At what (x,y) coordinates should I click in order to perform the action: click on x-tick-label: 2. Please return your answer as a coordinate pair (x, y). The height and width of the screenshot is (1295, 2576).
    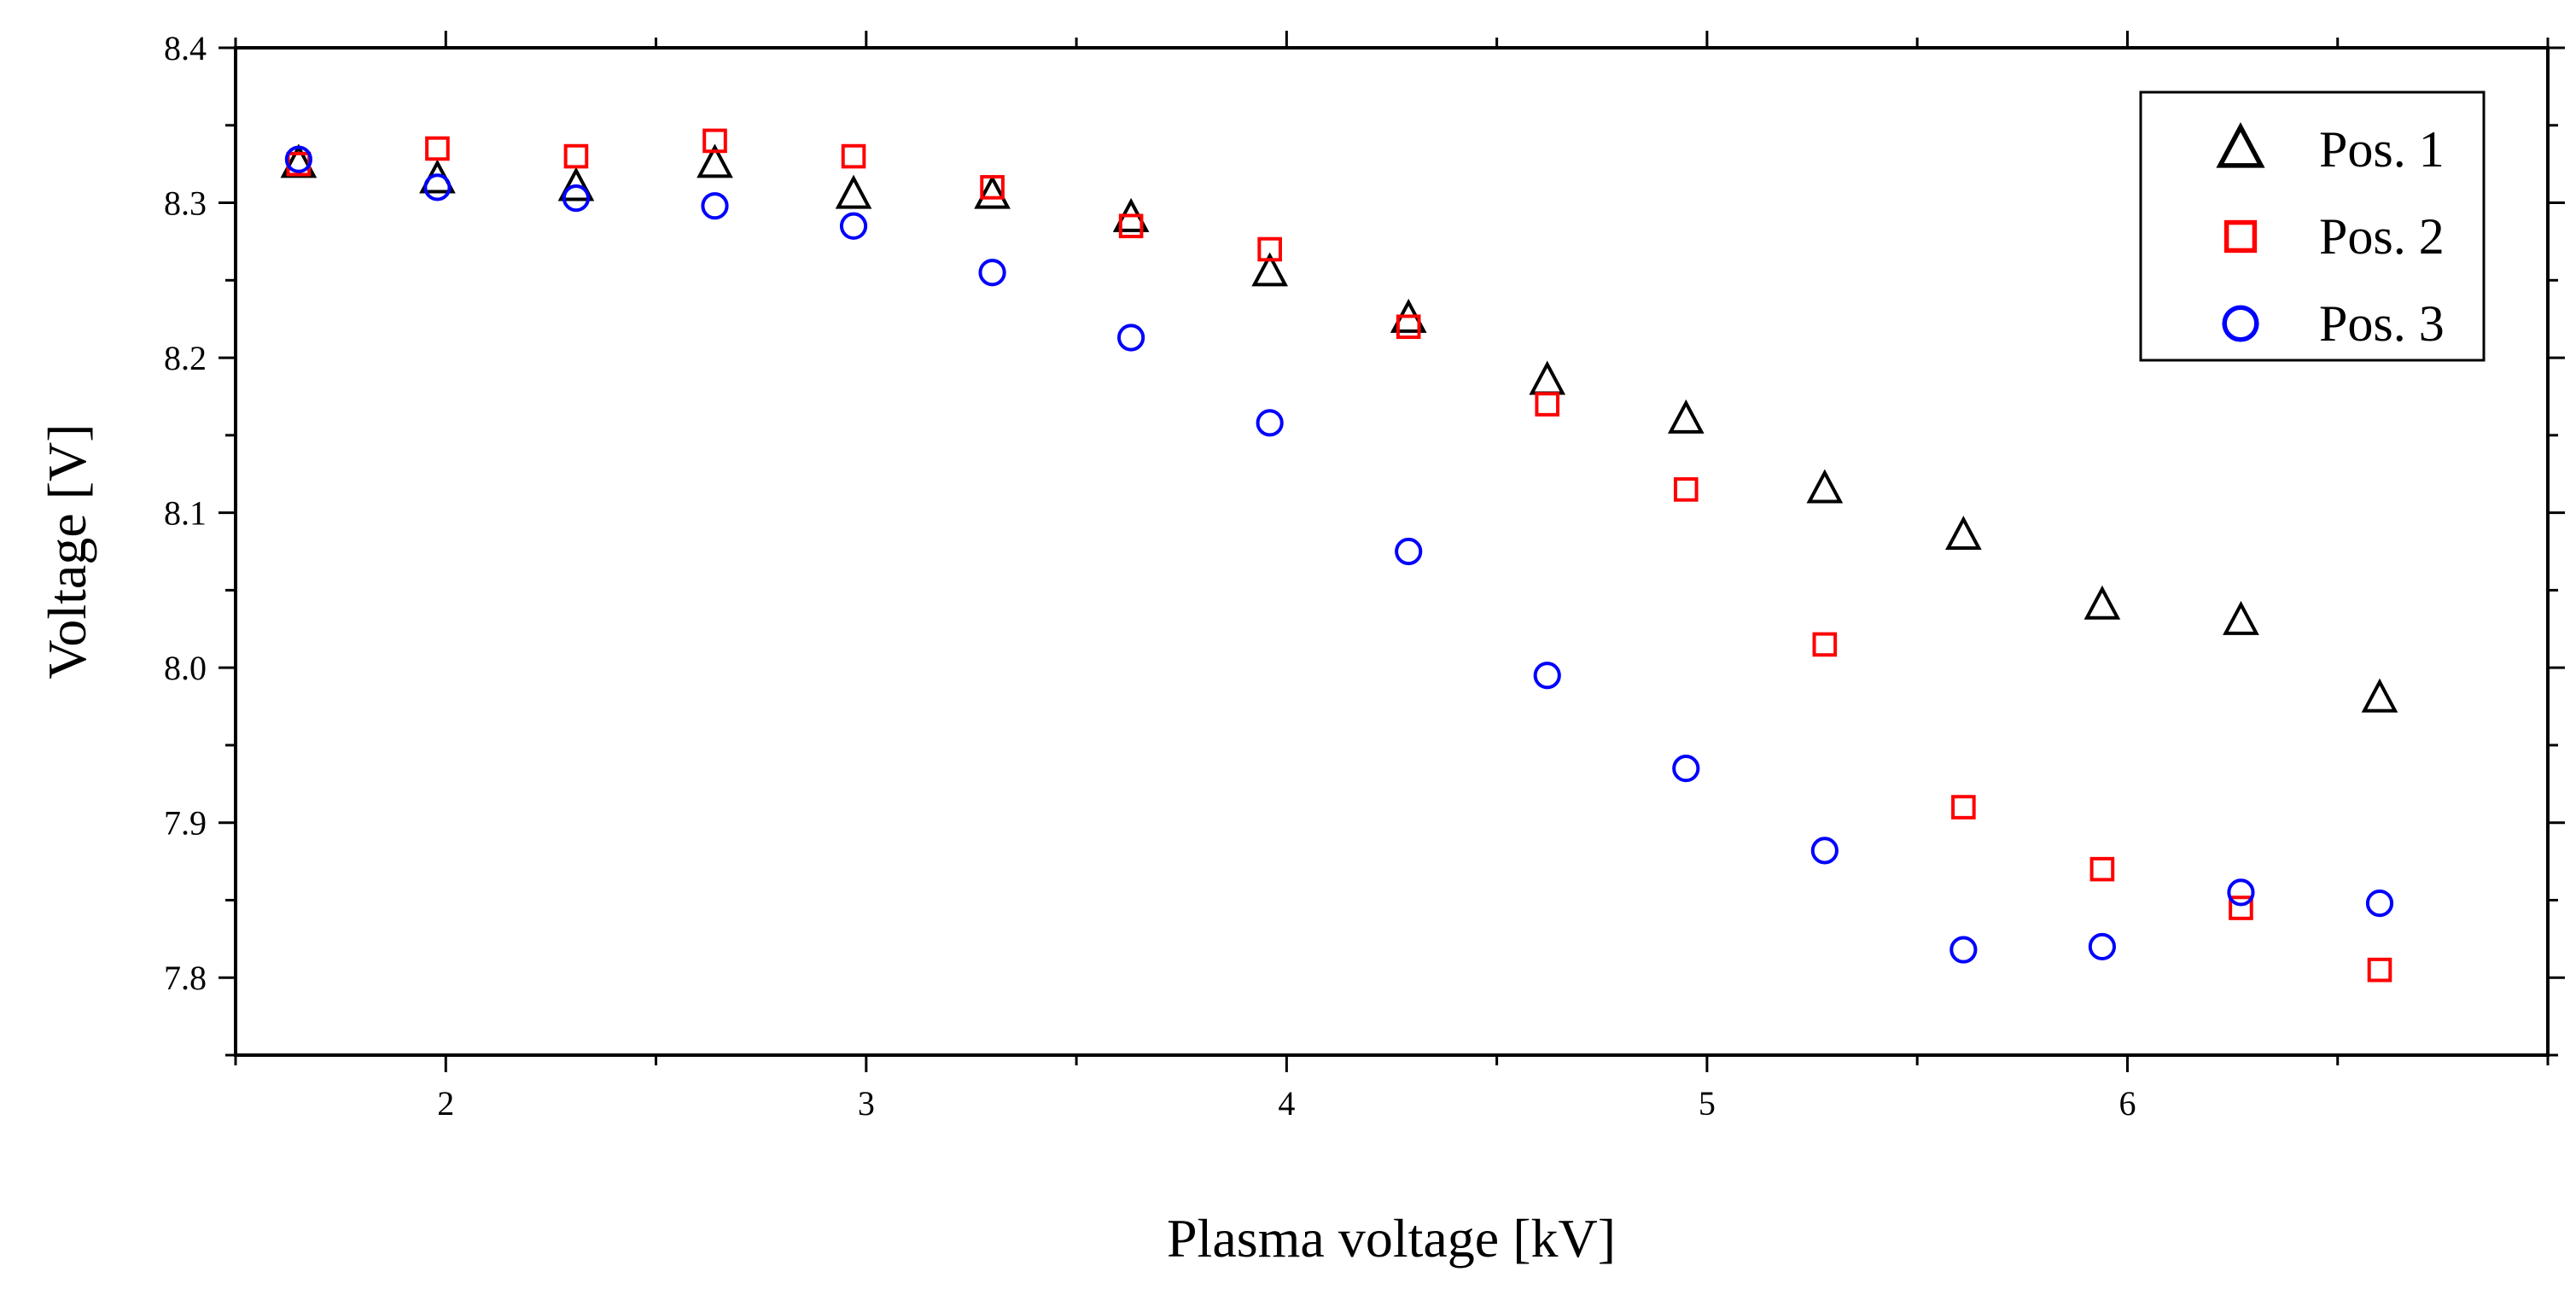
    Looking at the image, I should click on (445, 1103).